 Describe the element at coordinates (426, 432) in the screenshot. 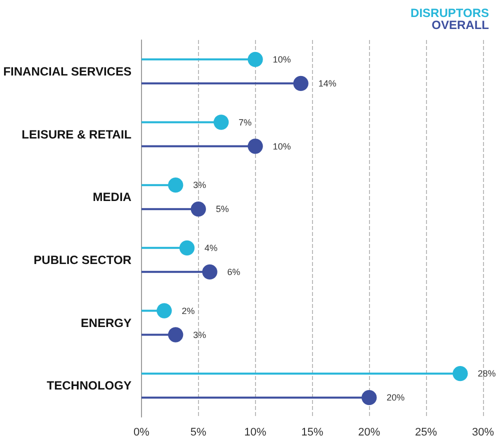

I see `x-tick-label: 25%` at that location.